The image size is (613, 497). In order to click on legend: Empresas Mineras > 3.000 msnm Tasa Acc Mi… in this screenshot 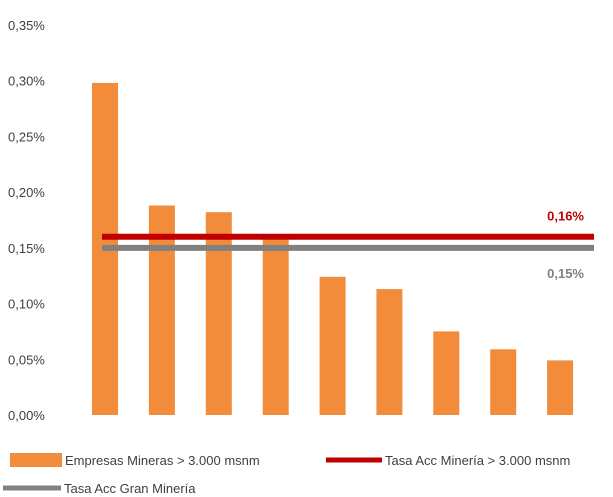, I will do `click(286, 474)`.